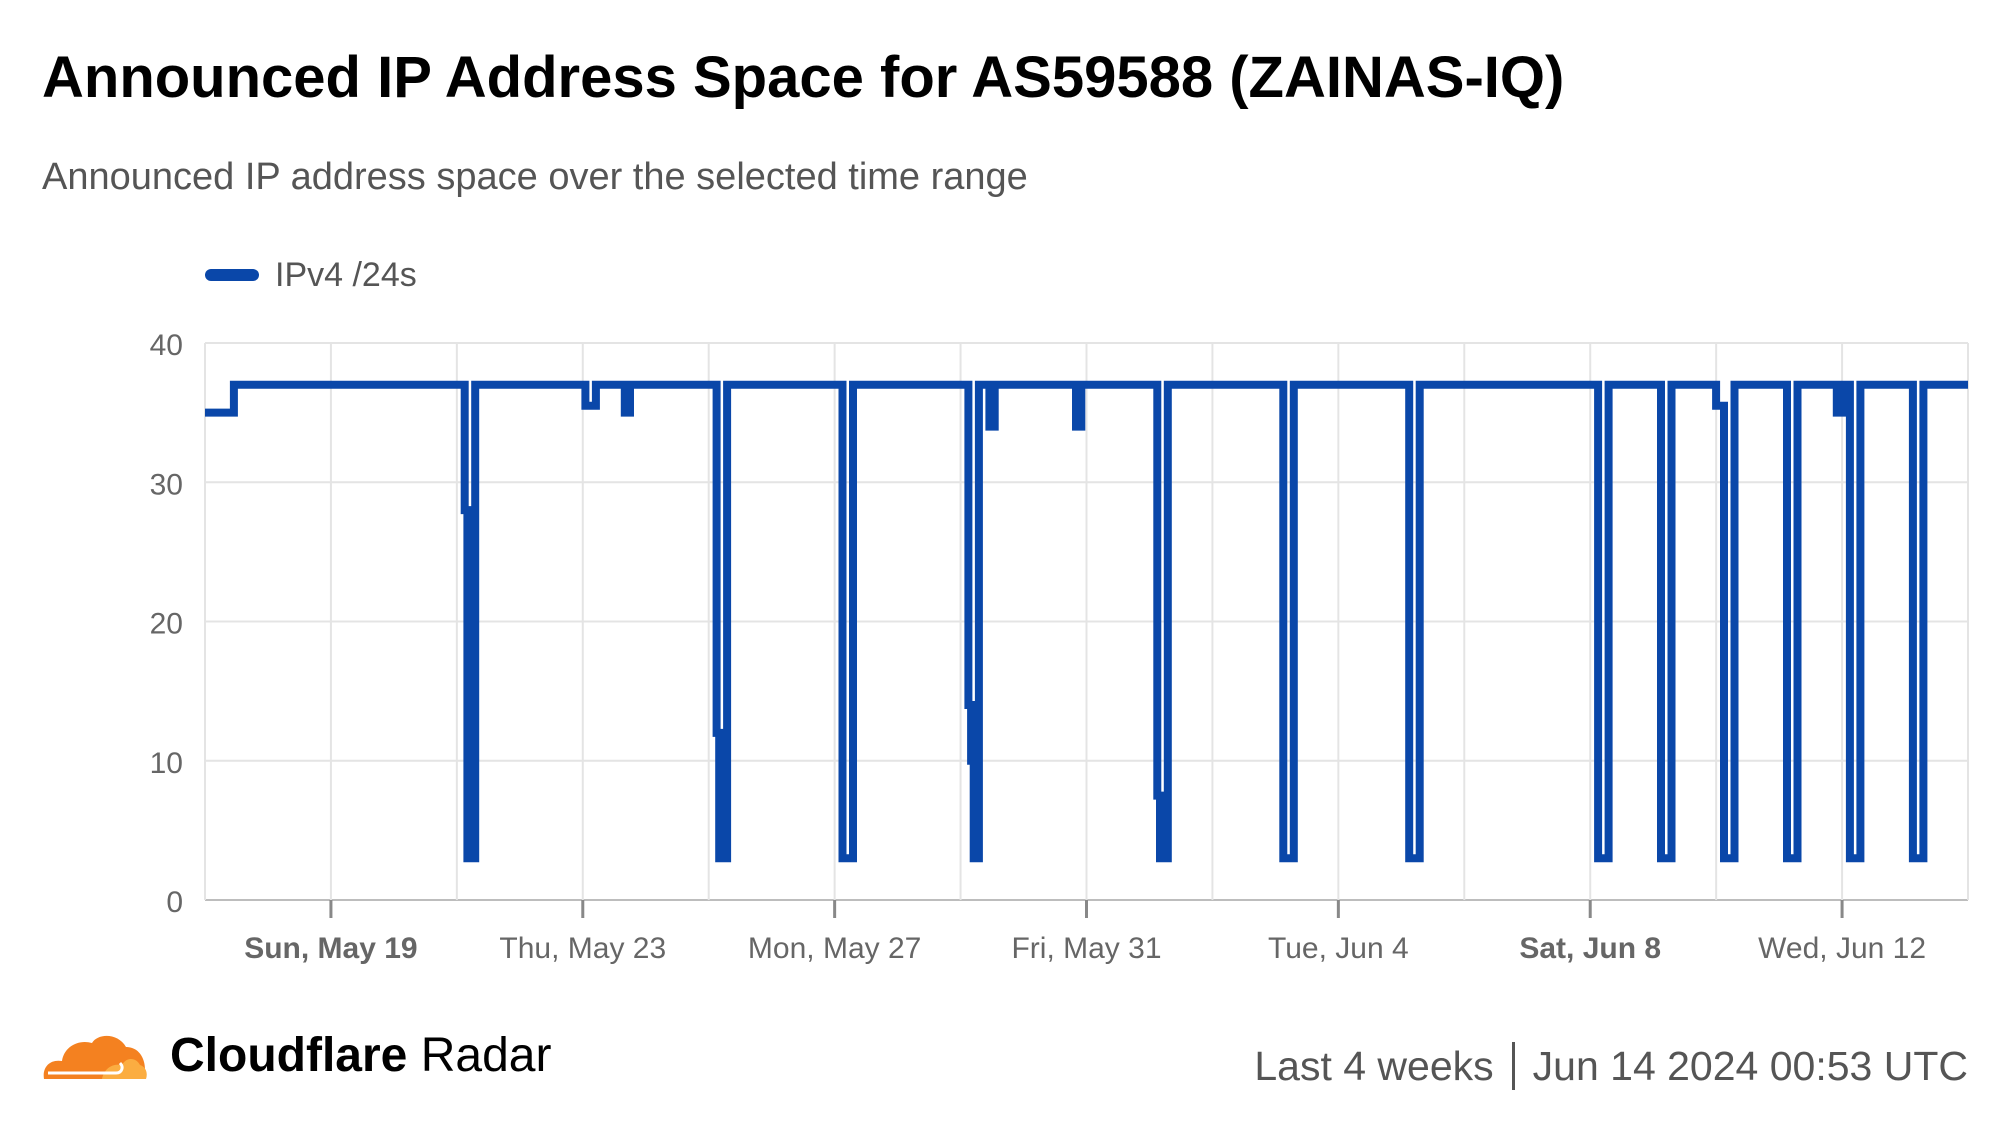 This screenshot has height=1125, width=1999. I want to click on time-range-label: Last 4 weeks, so click(1374, 1065).